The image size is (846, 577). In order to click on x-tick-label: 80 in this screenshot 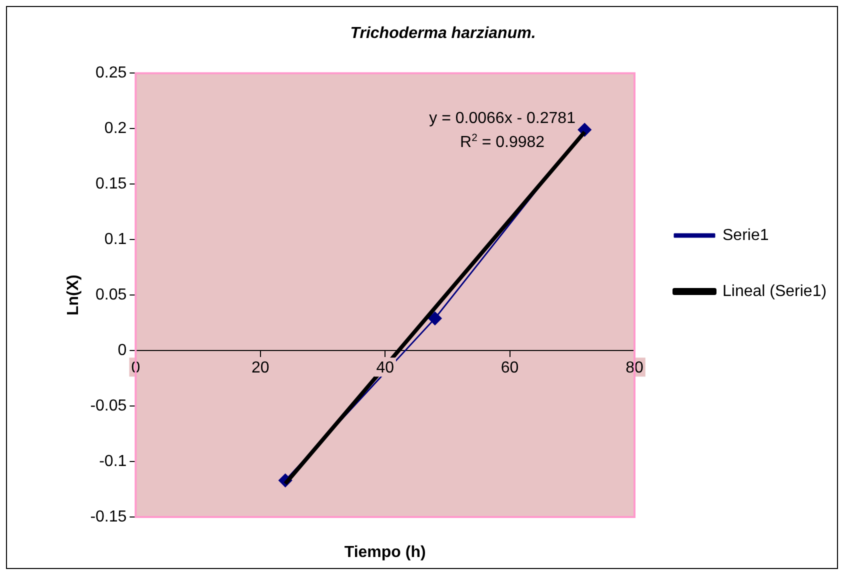, I will do `click(635, 368)`.